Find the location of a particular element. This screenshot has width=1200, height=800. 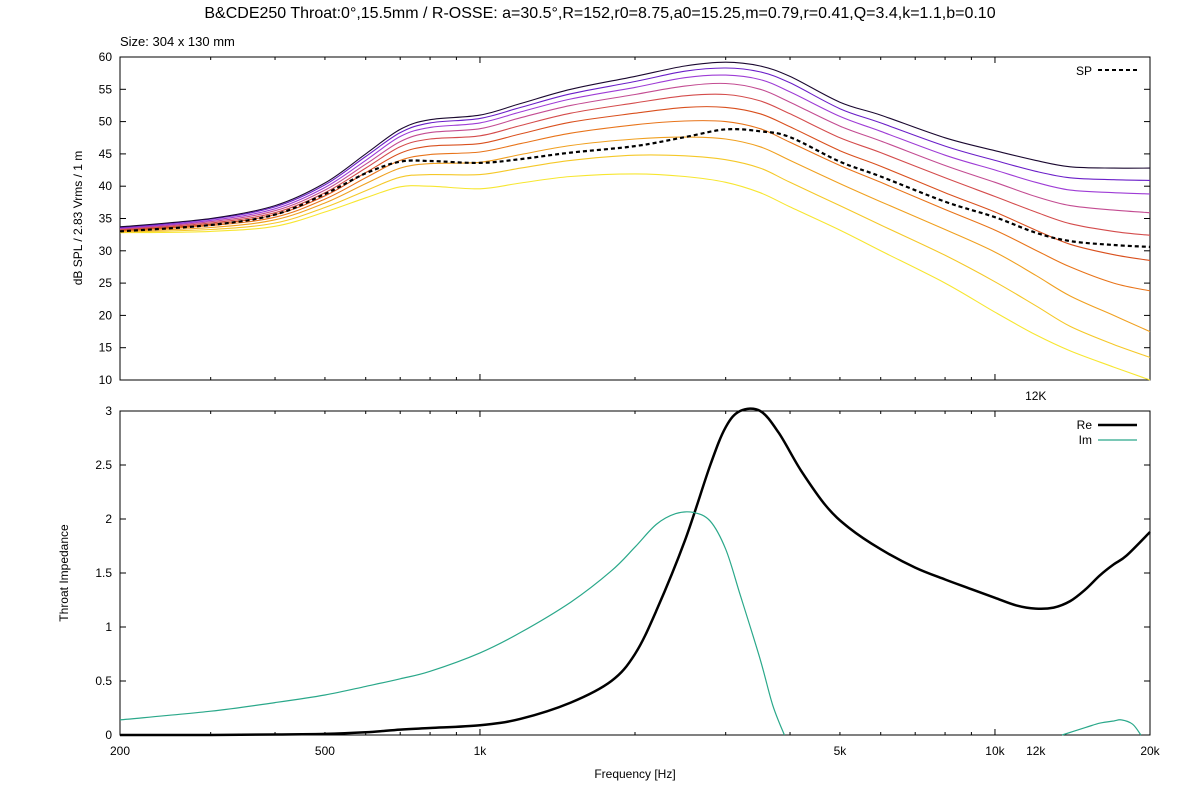

spl-y-tick-label: 30 is located at coordinates (106, 251).